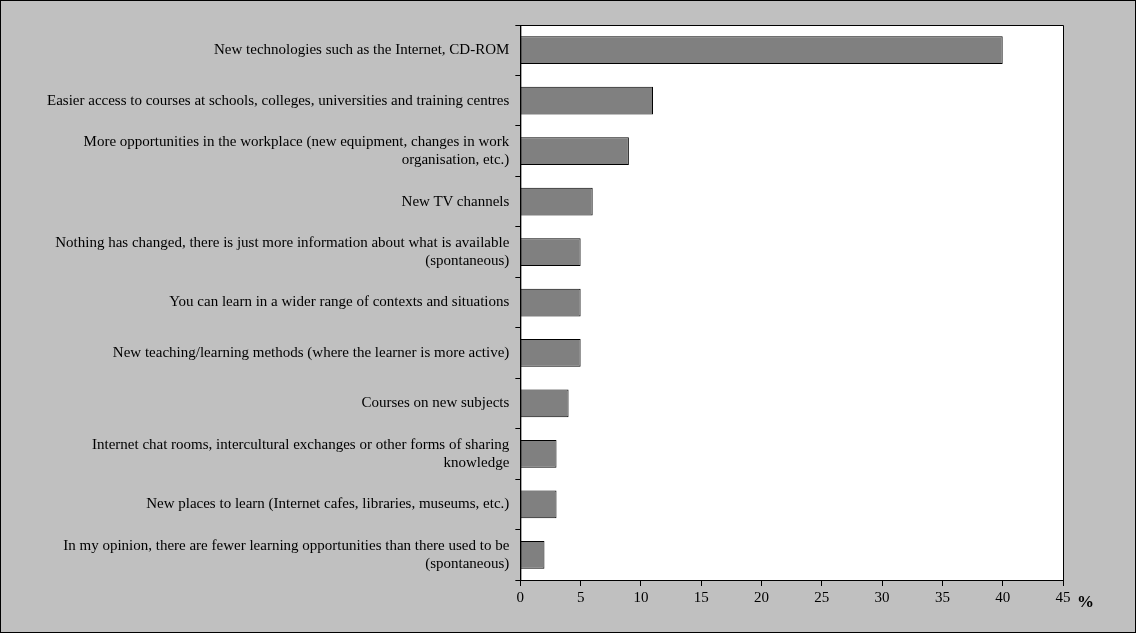  What do you see at coordinates (296, 151) in the screenshot?
I see `y-tick-label: More opportunities in the workplace (new equipment, changes in work organisation, etc.)` at bounding box center [296, 151].